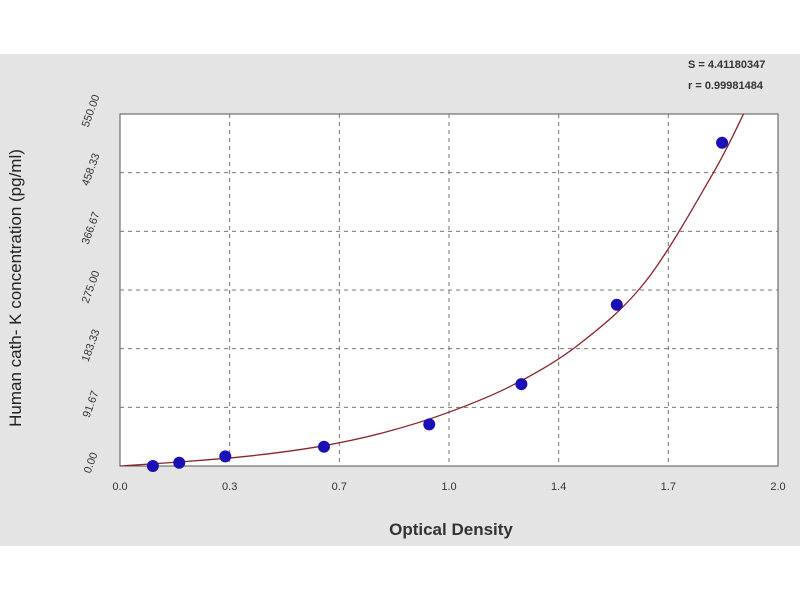 Image resolution: width=800 pixels, height=600 pixels. Describe the element at coordinates (15, 288) in the screenshot. I see `y-axis-title: Human cath- K concentration (pg/ml)` at that location.